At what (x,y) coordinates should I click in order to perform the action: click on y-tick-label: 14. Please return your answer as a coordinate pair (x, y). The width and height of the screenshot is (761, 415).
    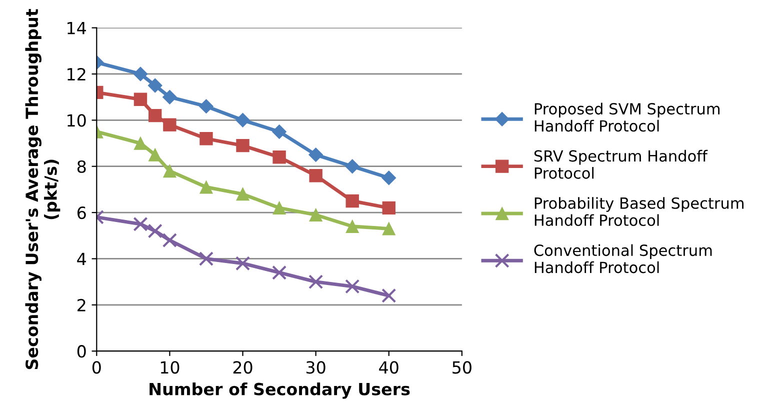
    Looking at the image, I should click on (77, 28).